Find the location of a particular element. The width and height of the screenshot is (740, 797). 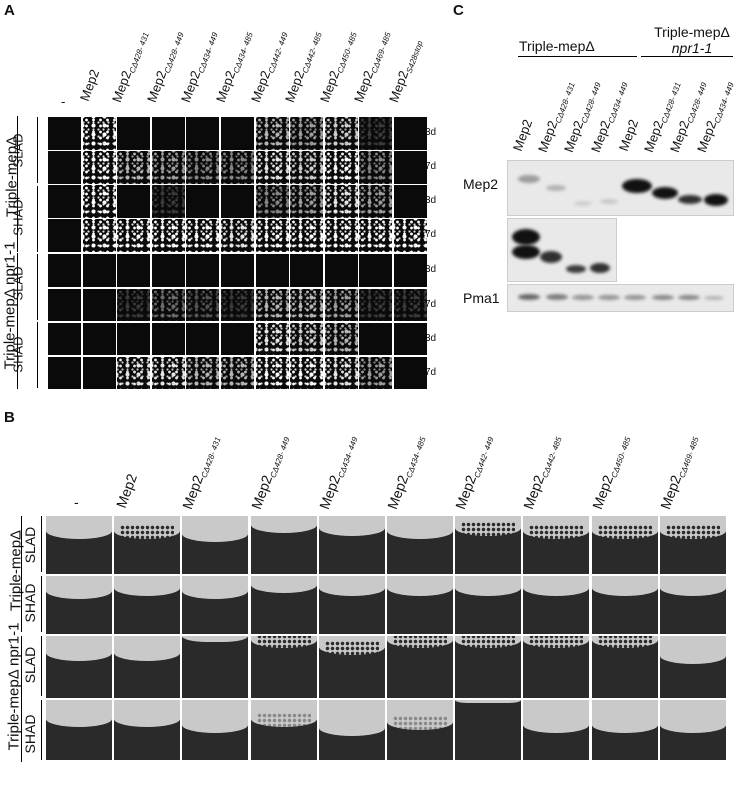

panel-a-plate-r4-c0 is located at coordinates (64, 270).